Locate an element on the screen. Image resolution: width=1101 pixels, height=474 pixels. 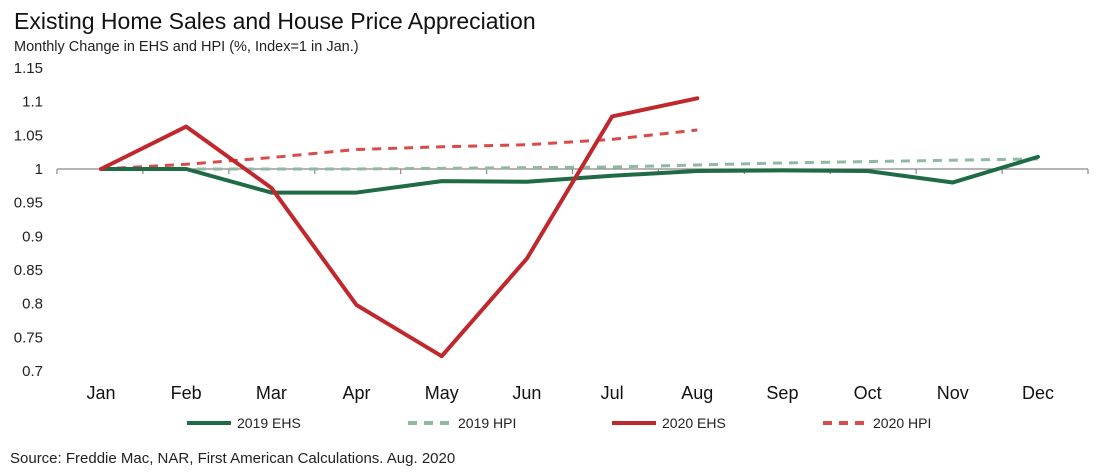
y-tick-label: 0.9 is located at coordinates (32, 236).